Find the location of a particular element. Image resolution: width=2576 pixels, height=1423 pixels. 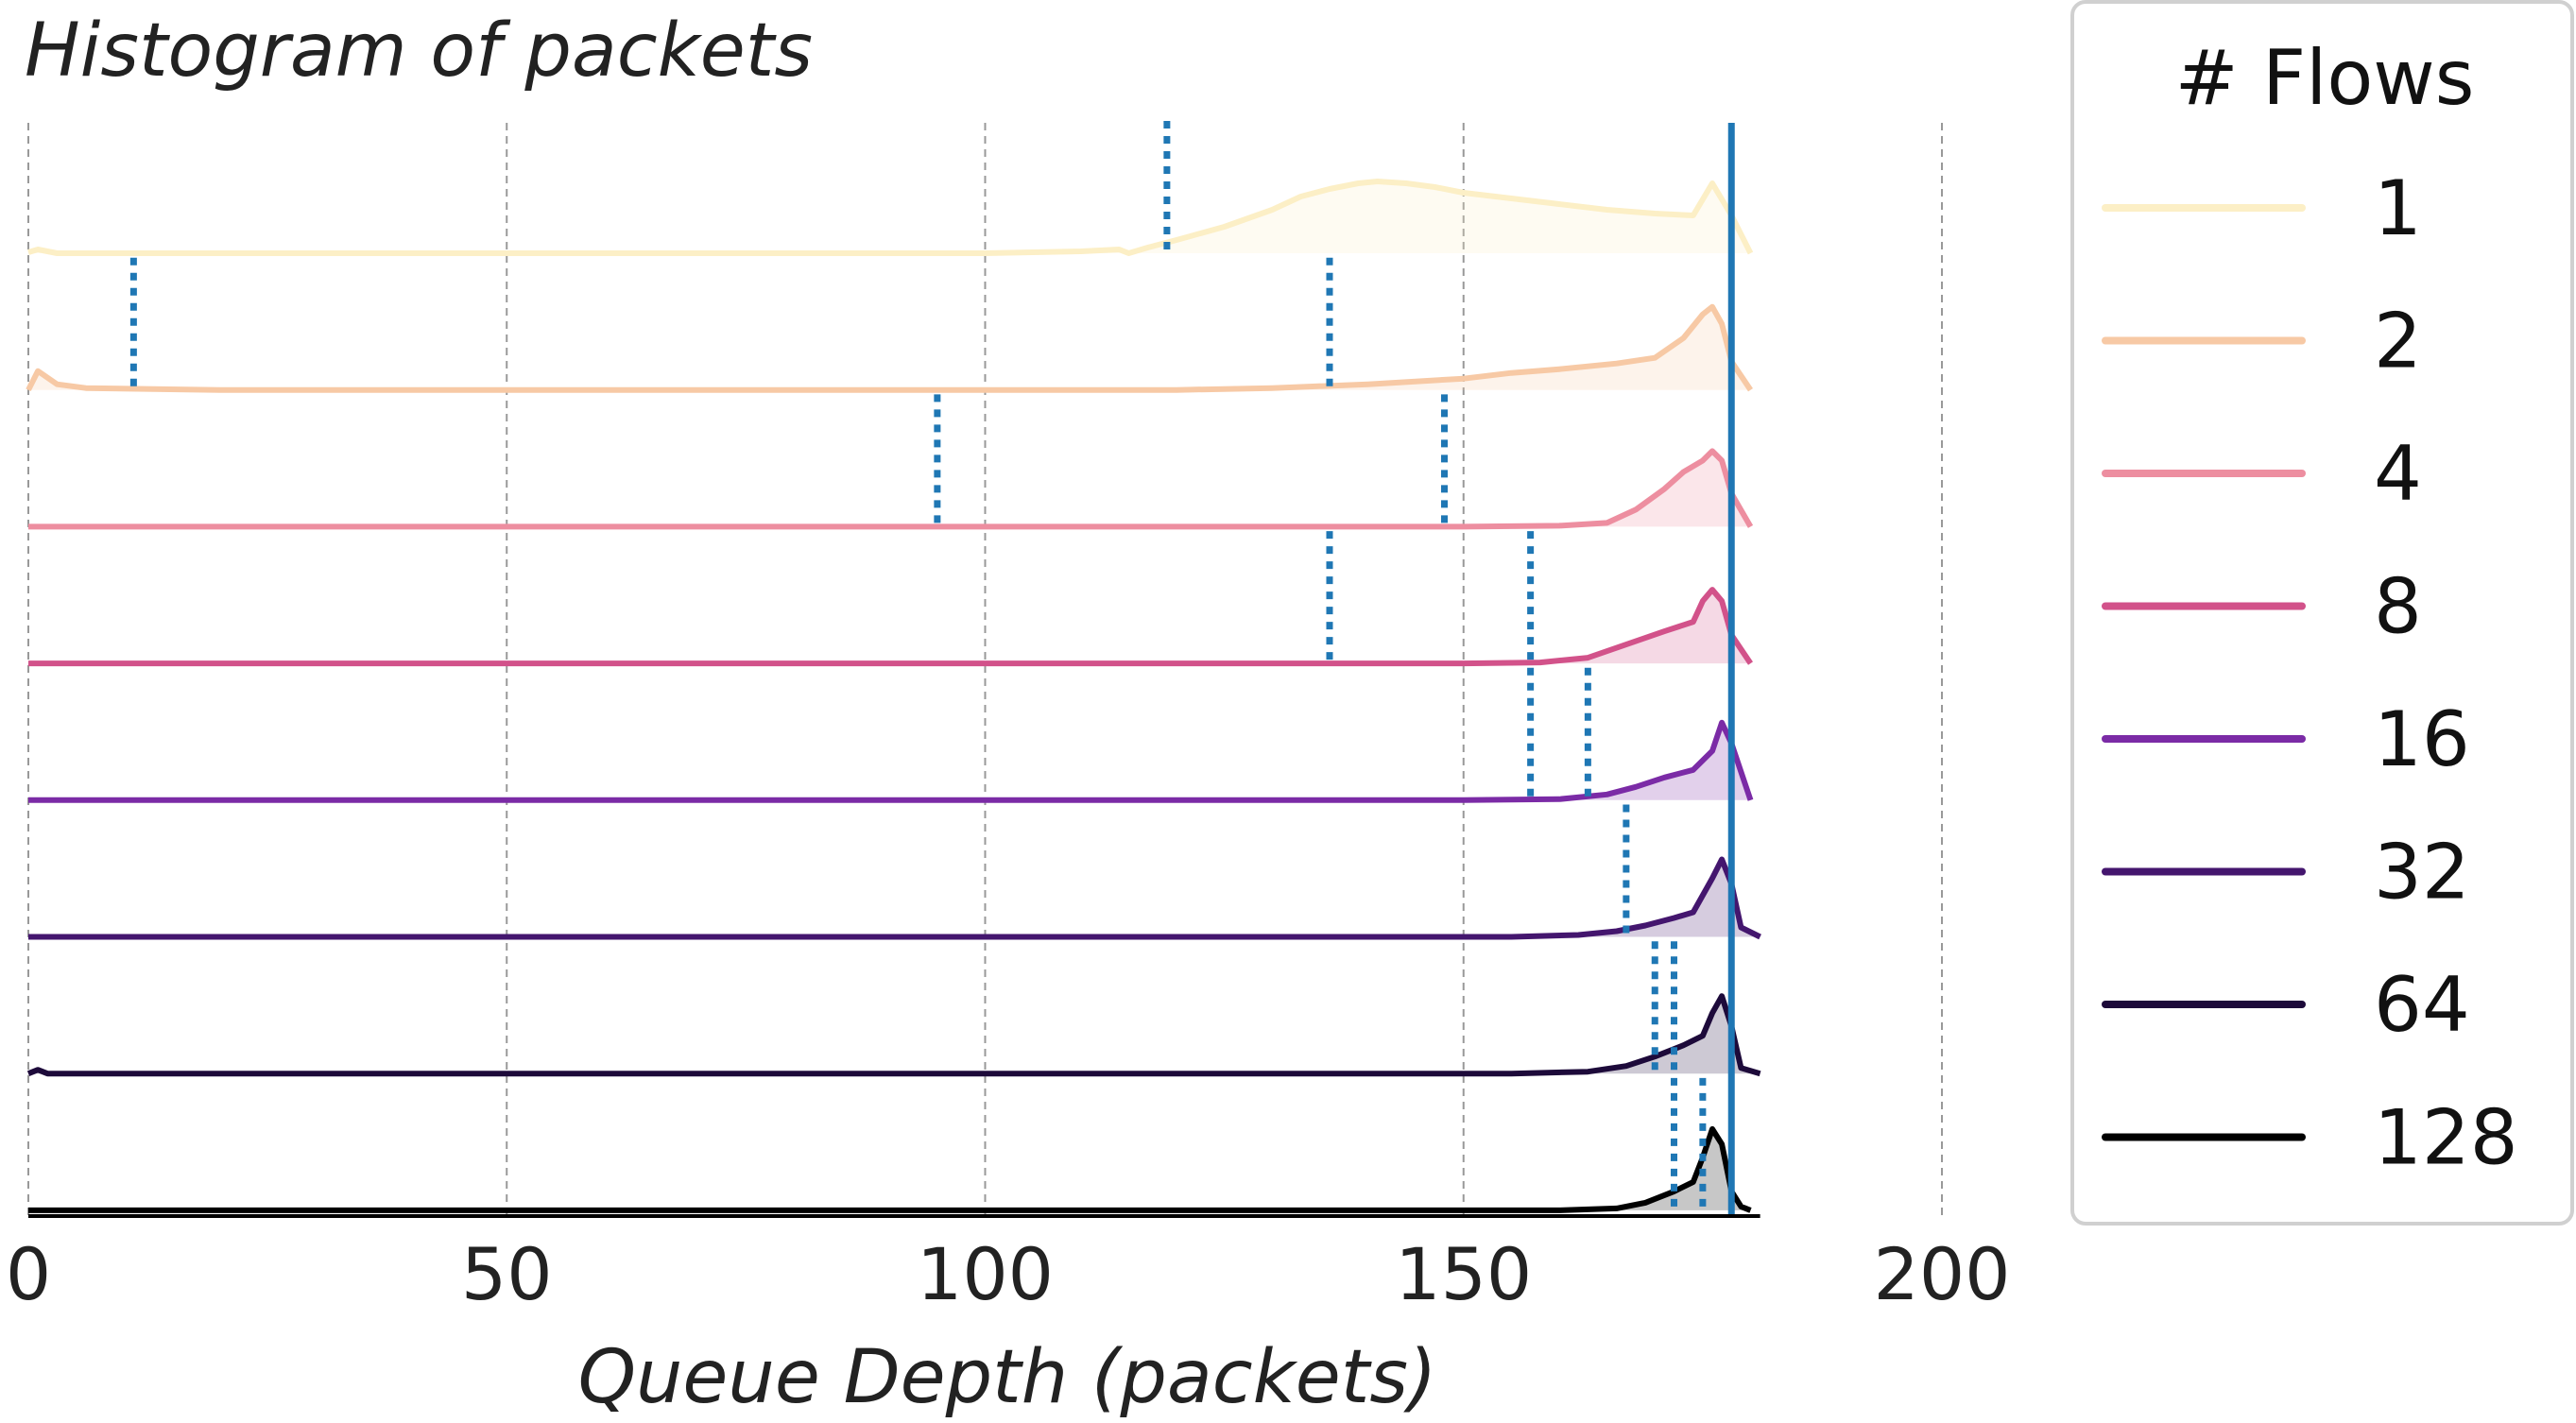

legend-label-8: 8 is located at coordinates (2398, 607).